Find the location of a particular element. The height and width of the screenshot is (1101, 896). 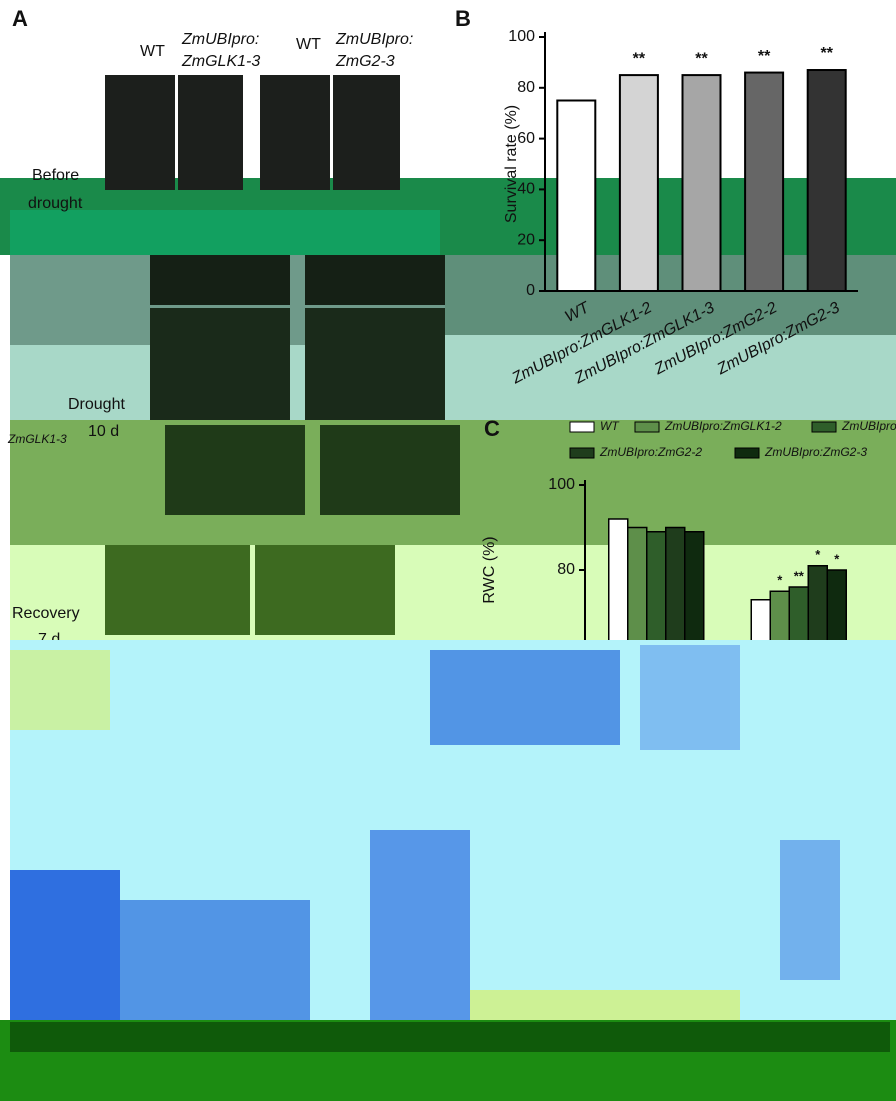

legend-label: ZmUBIpro:ZmG2-3 is located at coordinates (815, 452).